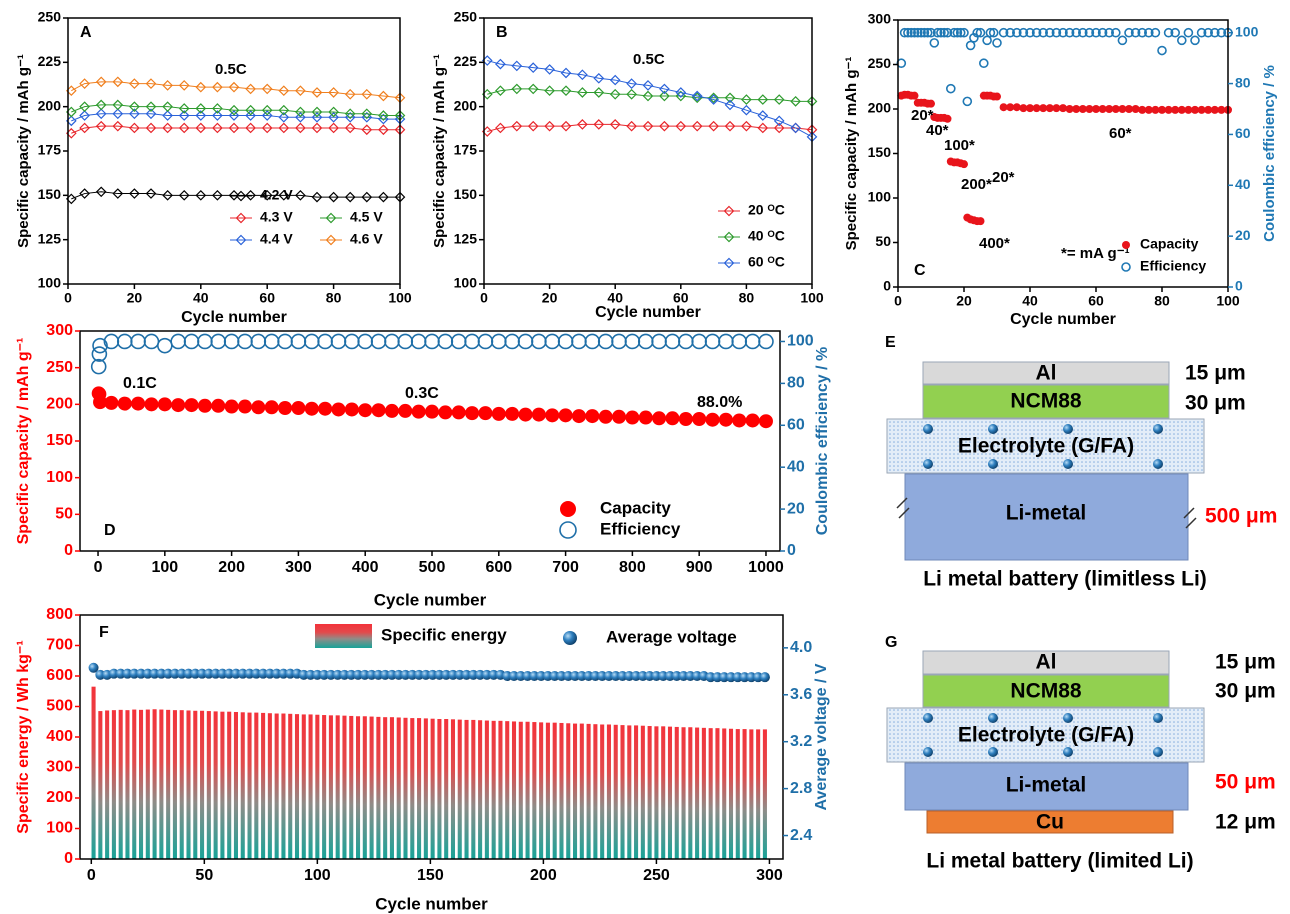 This screenshot has height=914, width=1290. What do you see at coordinates (801, 788) in the screenshot?
I see `y2-tick-label: 2.8` at bounding box center [801, 788].